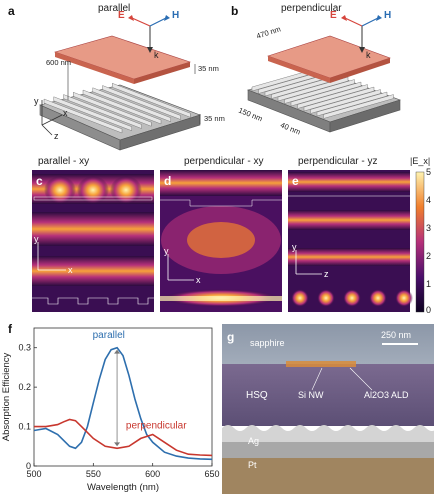 This screenshot has width=434, height=500. I want to click on x-tick-label: 550, so click(93, 474).